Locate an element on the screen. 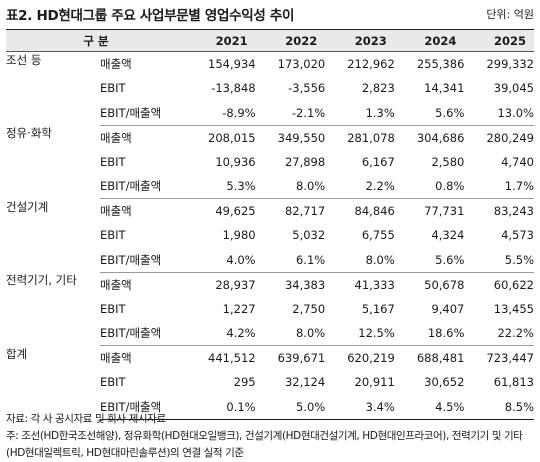 The height and width of the screenshot is (462, 540). table-row: 합계 매출액 441,512 639,671 620,219 688,481 723,447 is located at coordinates (270, 358).